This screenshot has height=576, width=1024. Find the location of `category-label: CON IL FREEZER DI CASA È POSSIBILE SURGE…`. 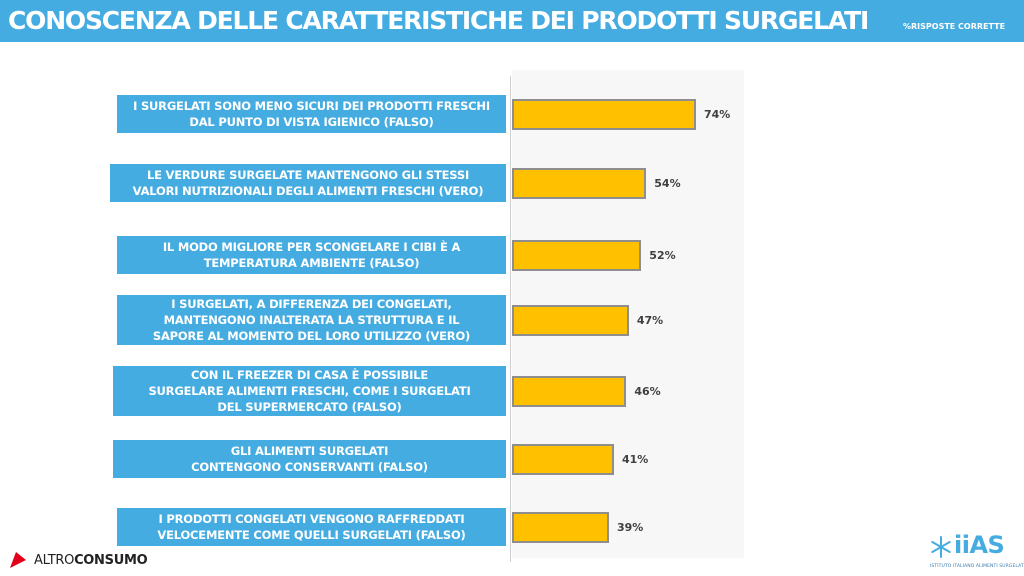

category-label: CON IL FREEZER DI CASA È POSSIBILE SURGE… is located at coordinates (309, 391).